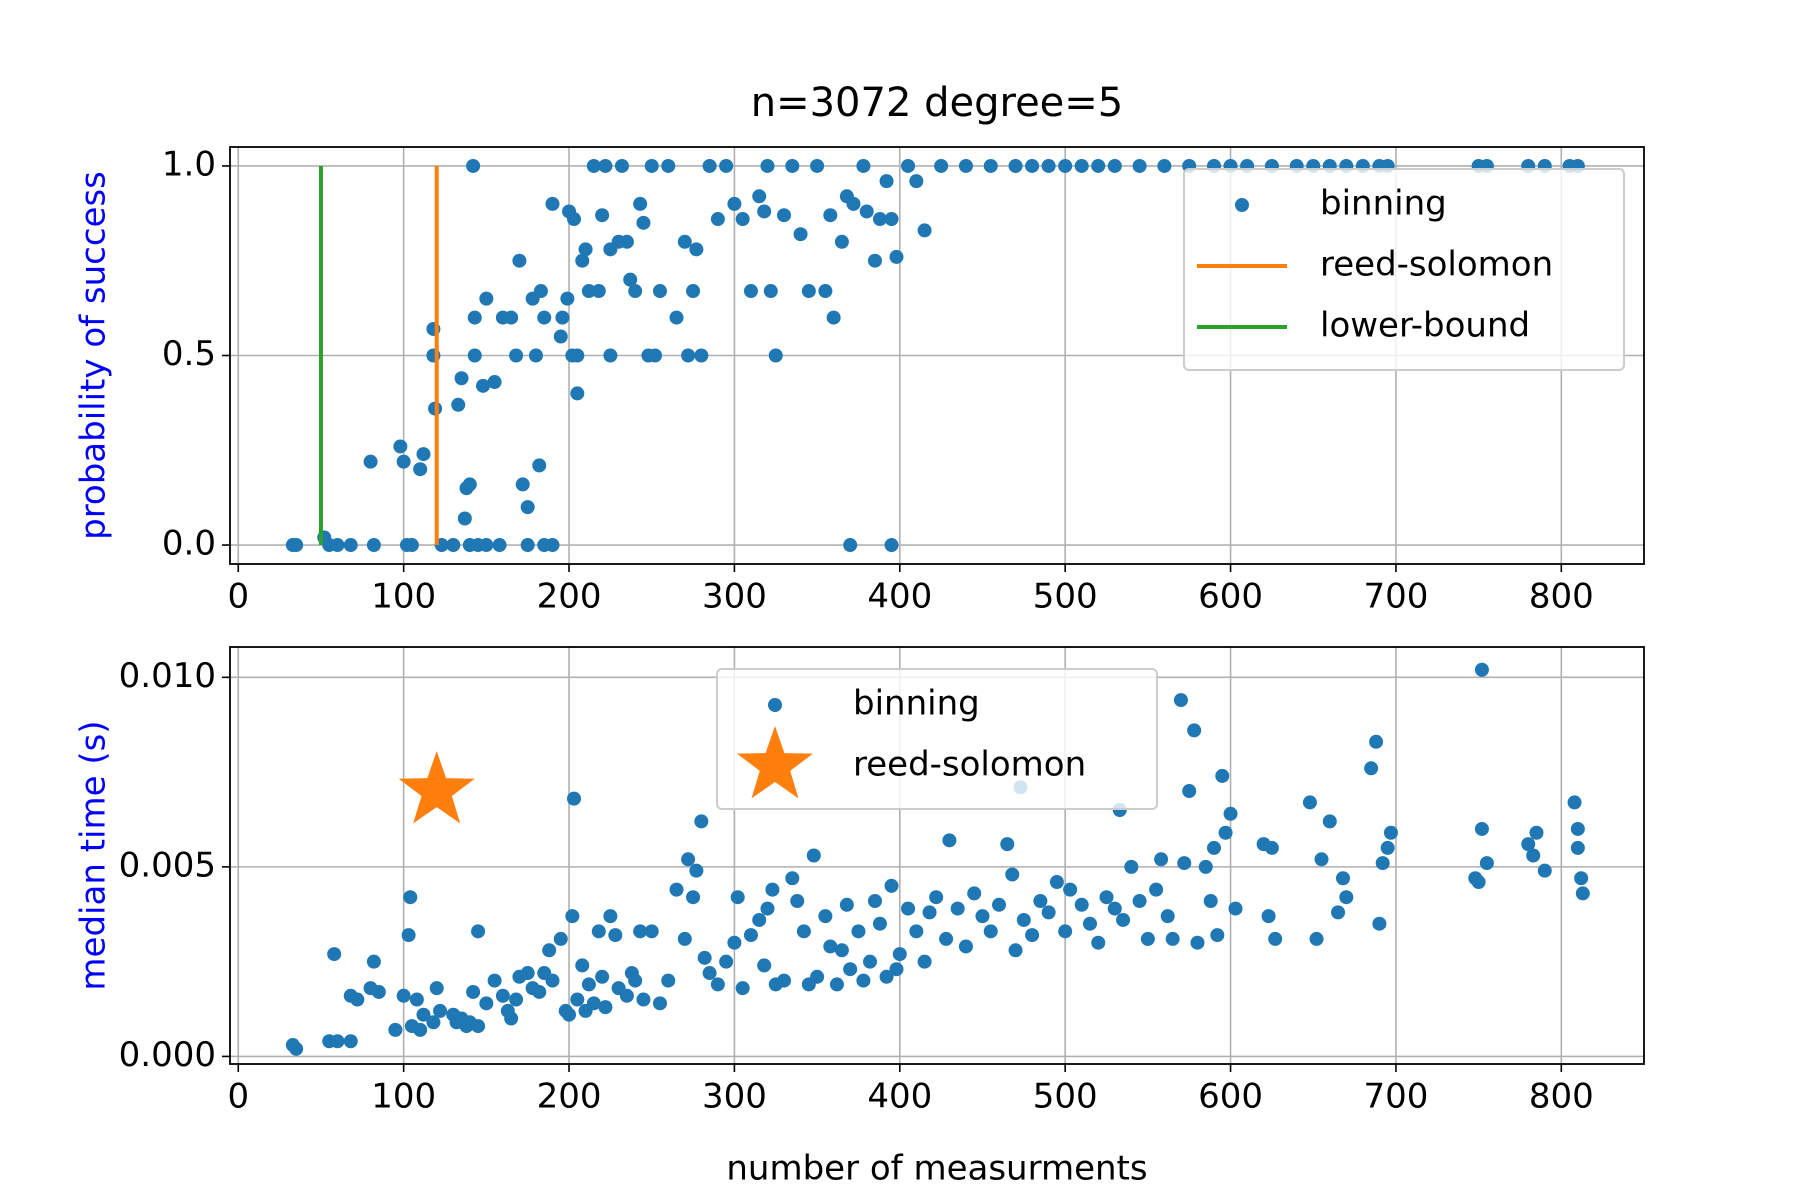  Describe the element at coordinates (1561, 597) in the screenshot. I see `x-tick-label: 800` at that location.